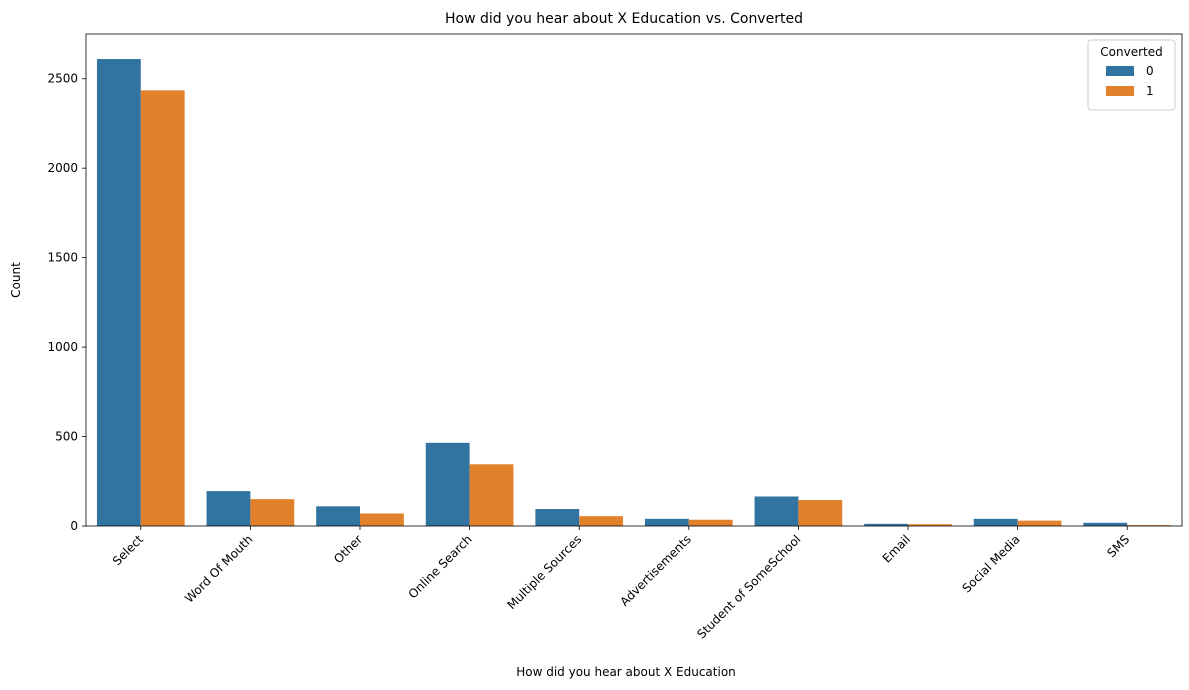 This screenshot has width=1189, height=690. What do you see at coordinates (748, 586) in the screenshot?
I see `x-tick-label: Student of SomeSchool` at bounding box center [748, 586].